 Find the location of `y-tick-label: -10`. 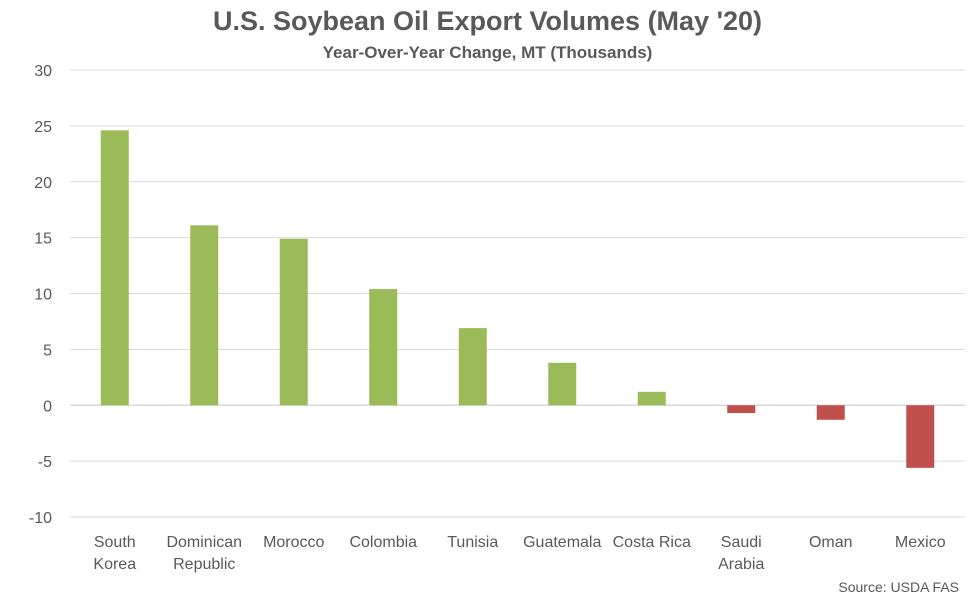

y-tick-label: -10 is located at coordinates (40, 518).